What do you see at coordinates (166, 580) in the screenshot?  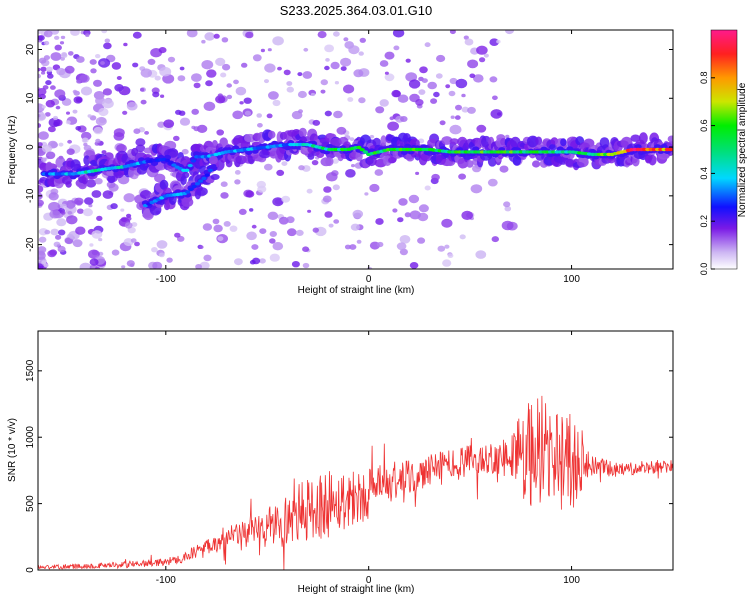 I see `x-tick-label: -100` at bounding box center [166, 580].